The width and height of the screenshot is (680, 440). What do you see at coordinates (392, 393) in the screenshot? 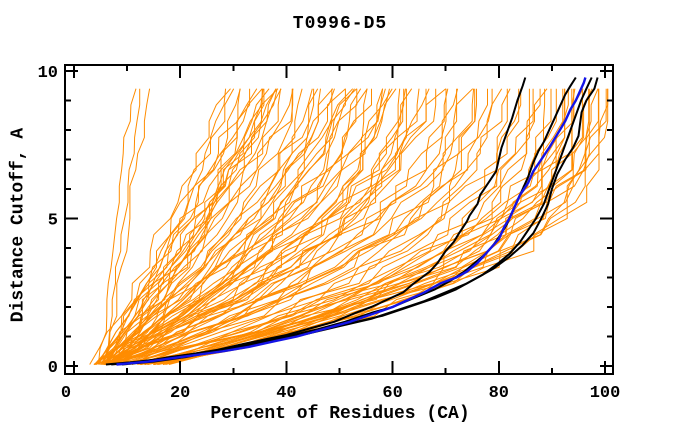
I see `x-tick-label: 60` at bounding box center [392, 393].